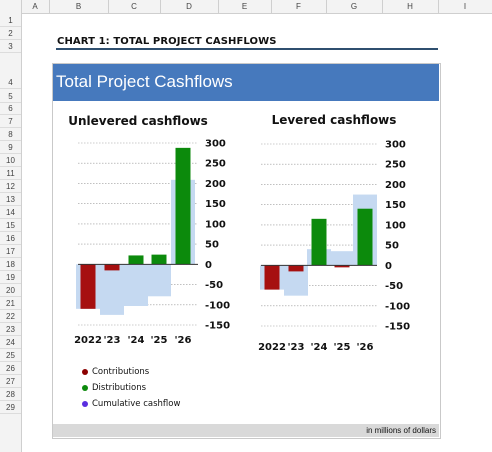 Image resolution: width=492 pixels, height=452 pixels. I want to click on row-header-12: 12, so click(10, 186).